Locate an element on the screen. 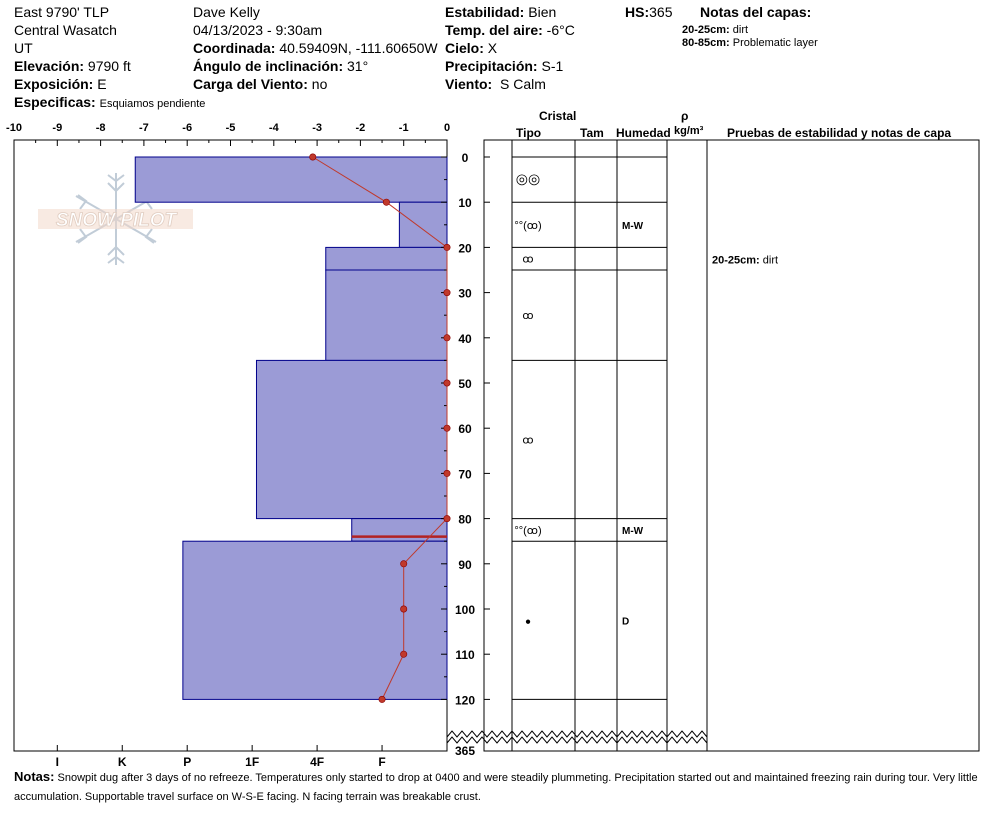  depth-tick-label: 0 is located at coordinates (465, 158).